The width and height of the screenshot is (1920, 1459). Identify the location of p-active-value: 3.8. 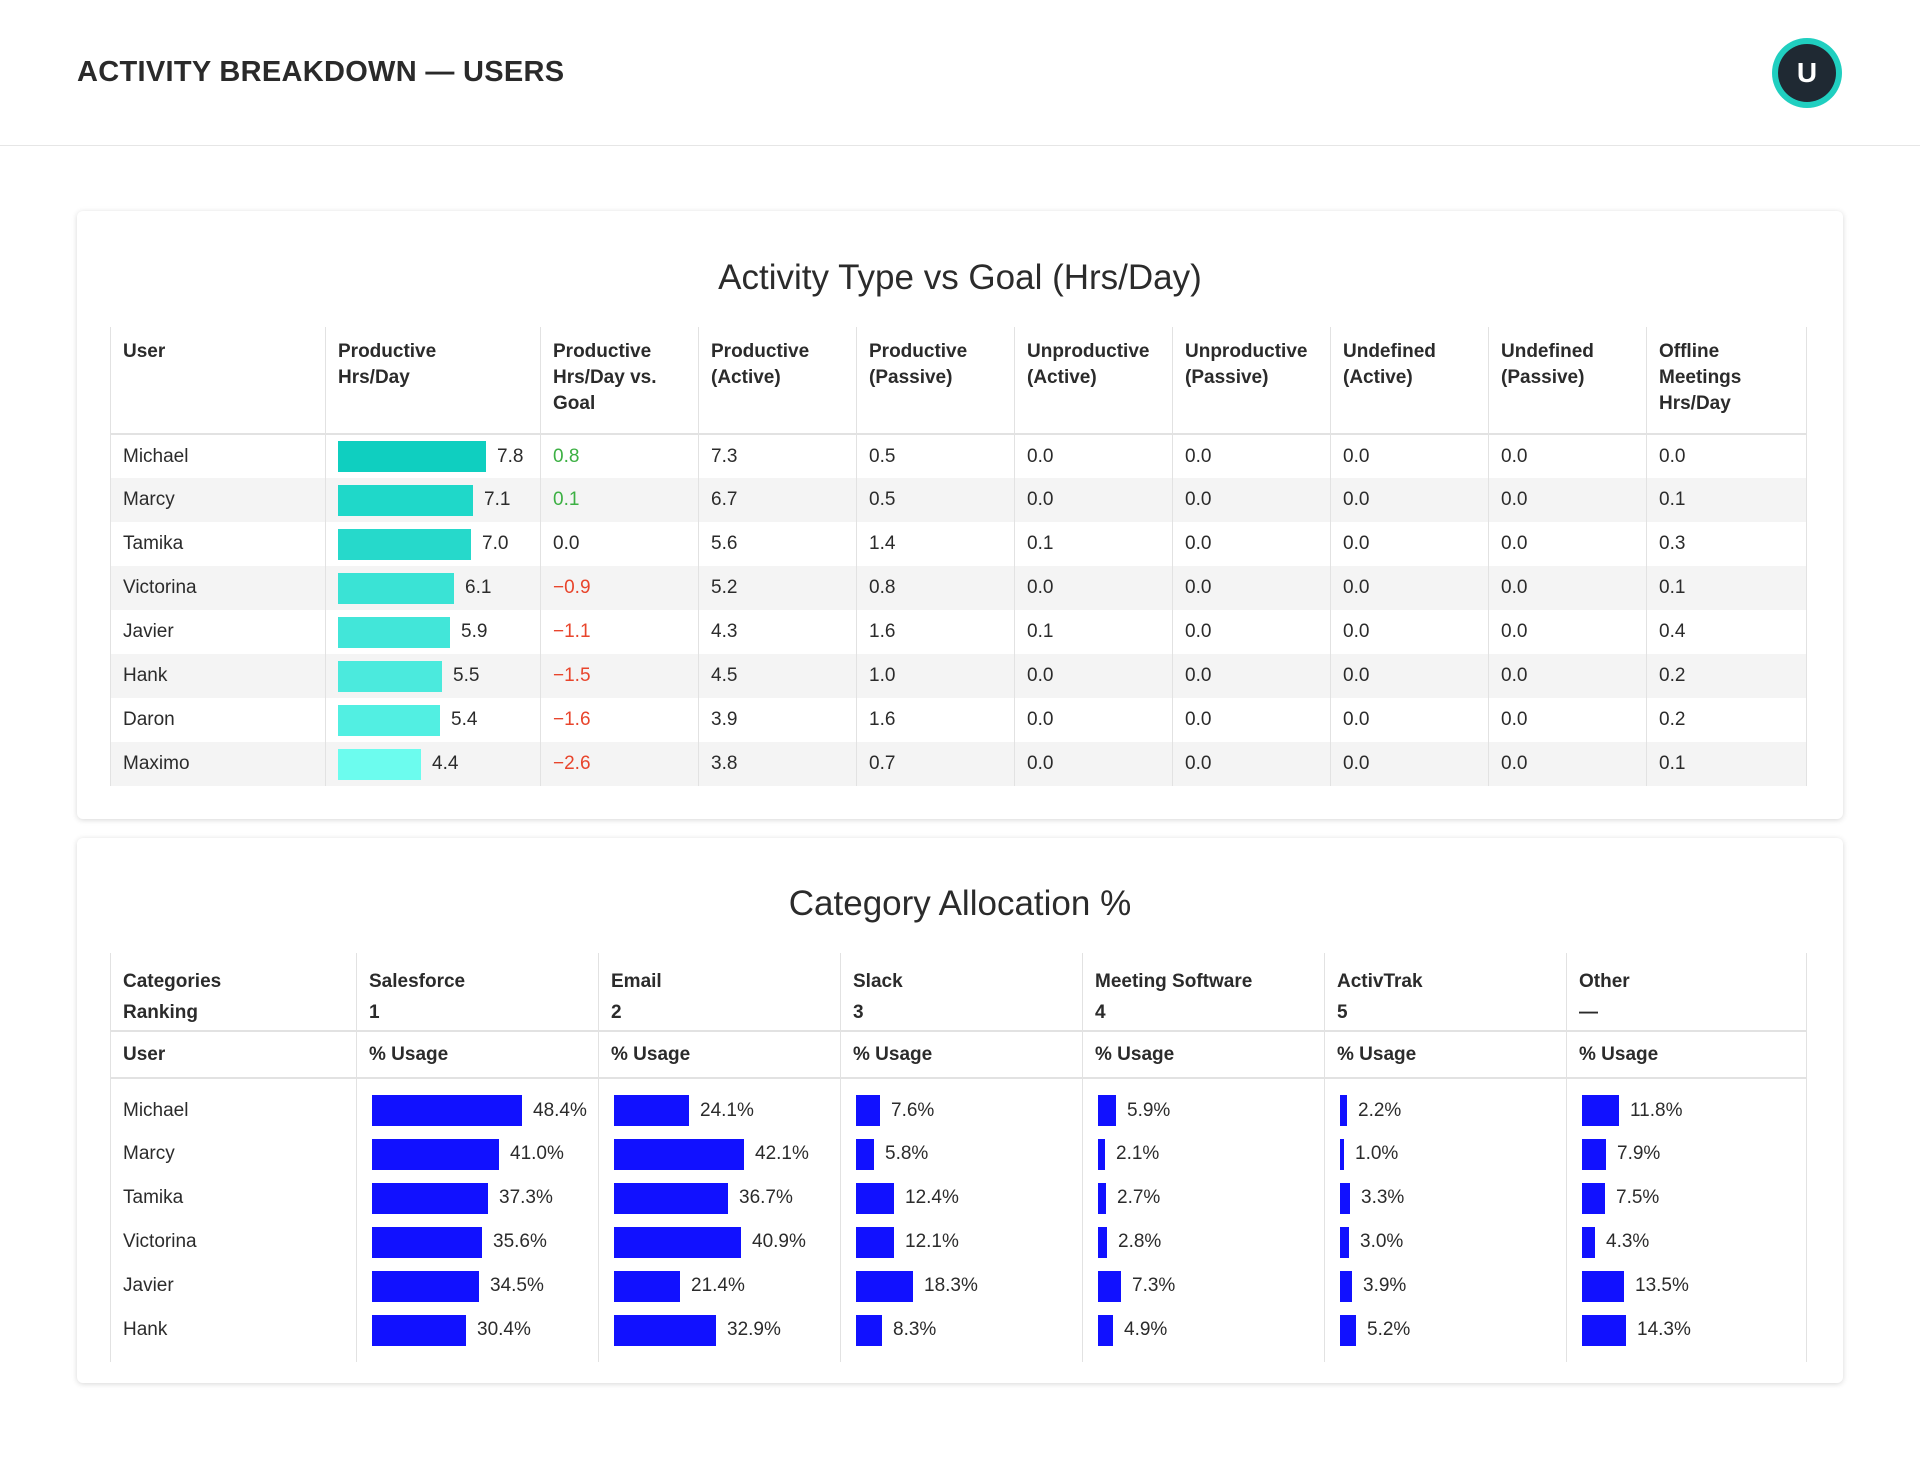
(777, 764).